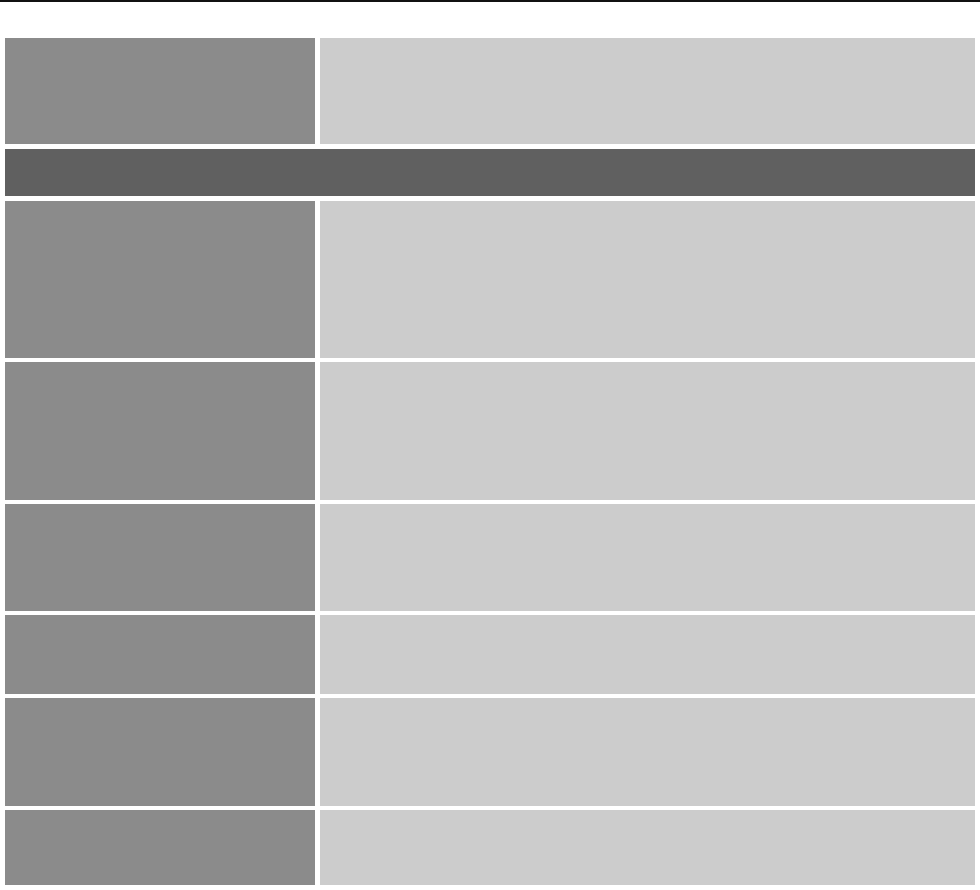 The width and height of the screenshot is (980, 890). What do you see at coordinates (490, 172) in the screenshot?
I see `section-header` at bounding box center [490, 172].